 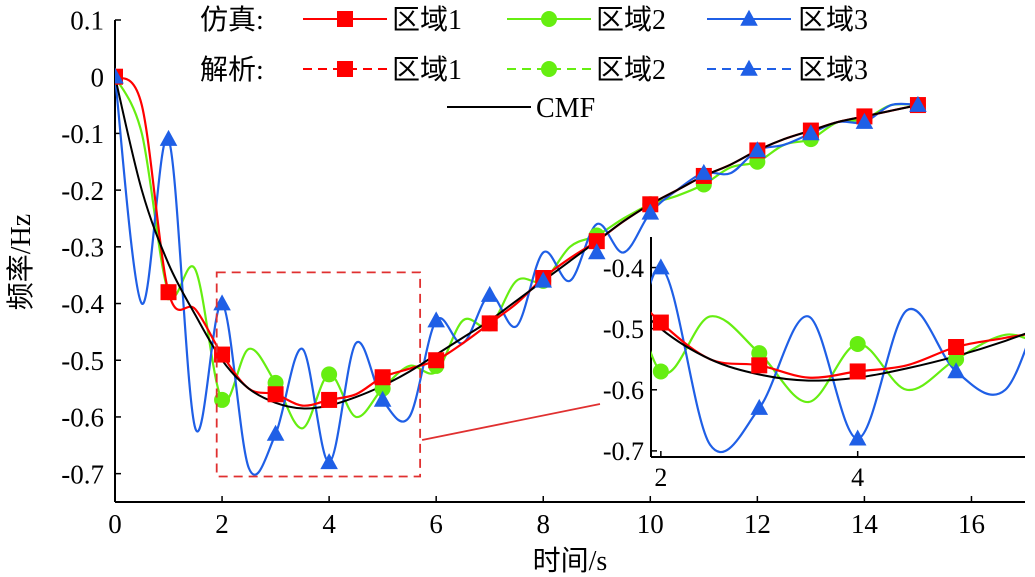 I want to click on legend-ana-region3-label: 区域3, so click(x=833, y=70).